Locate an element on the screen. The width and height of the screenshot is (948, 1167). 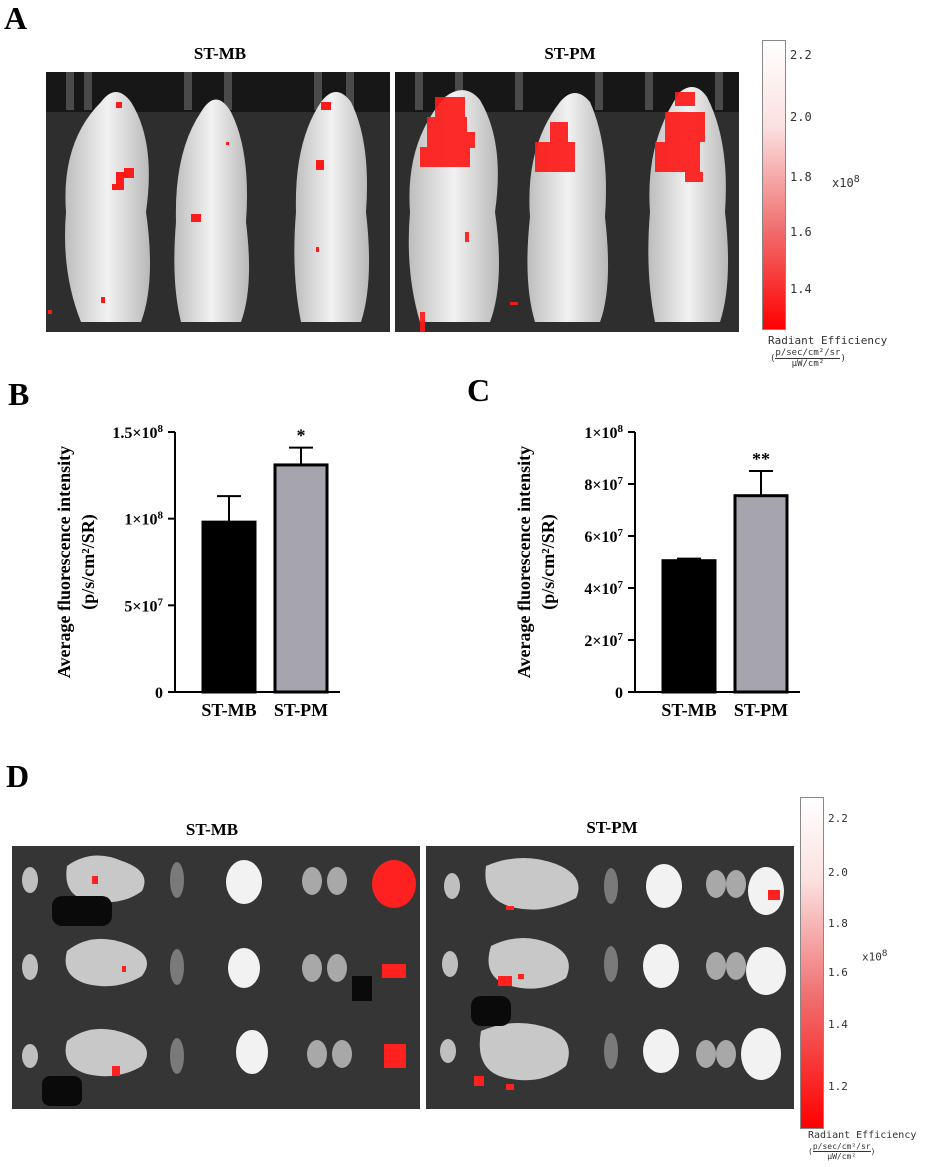
chart-b-ytick-exp-3: 8 is located at coordinates (161, 429).